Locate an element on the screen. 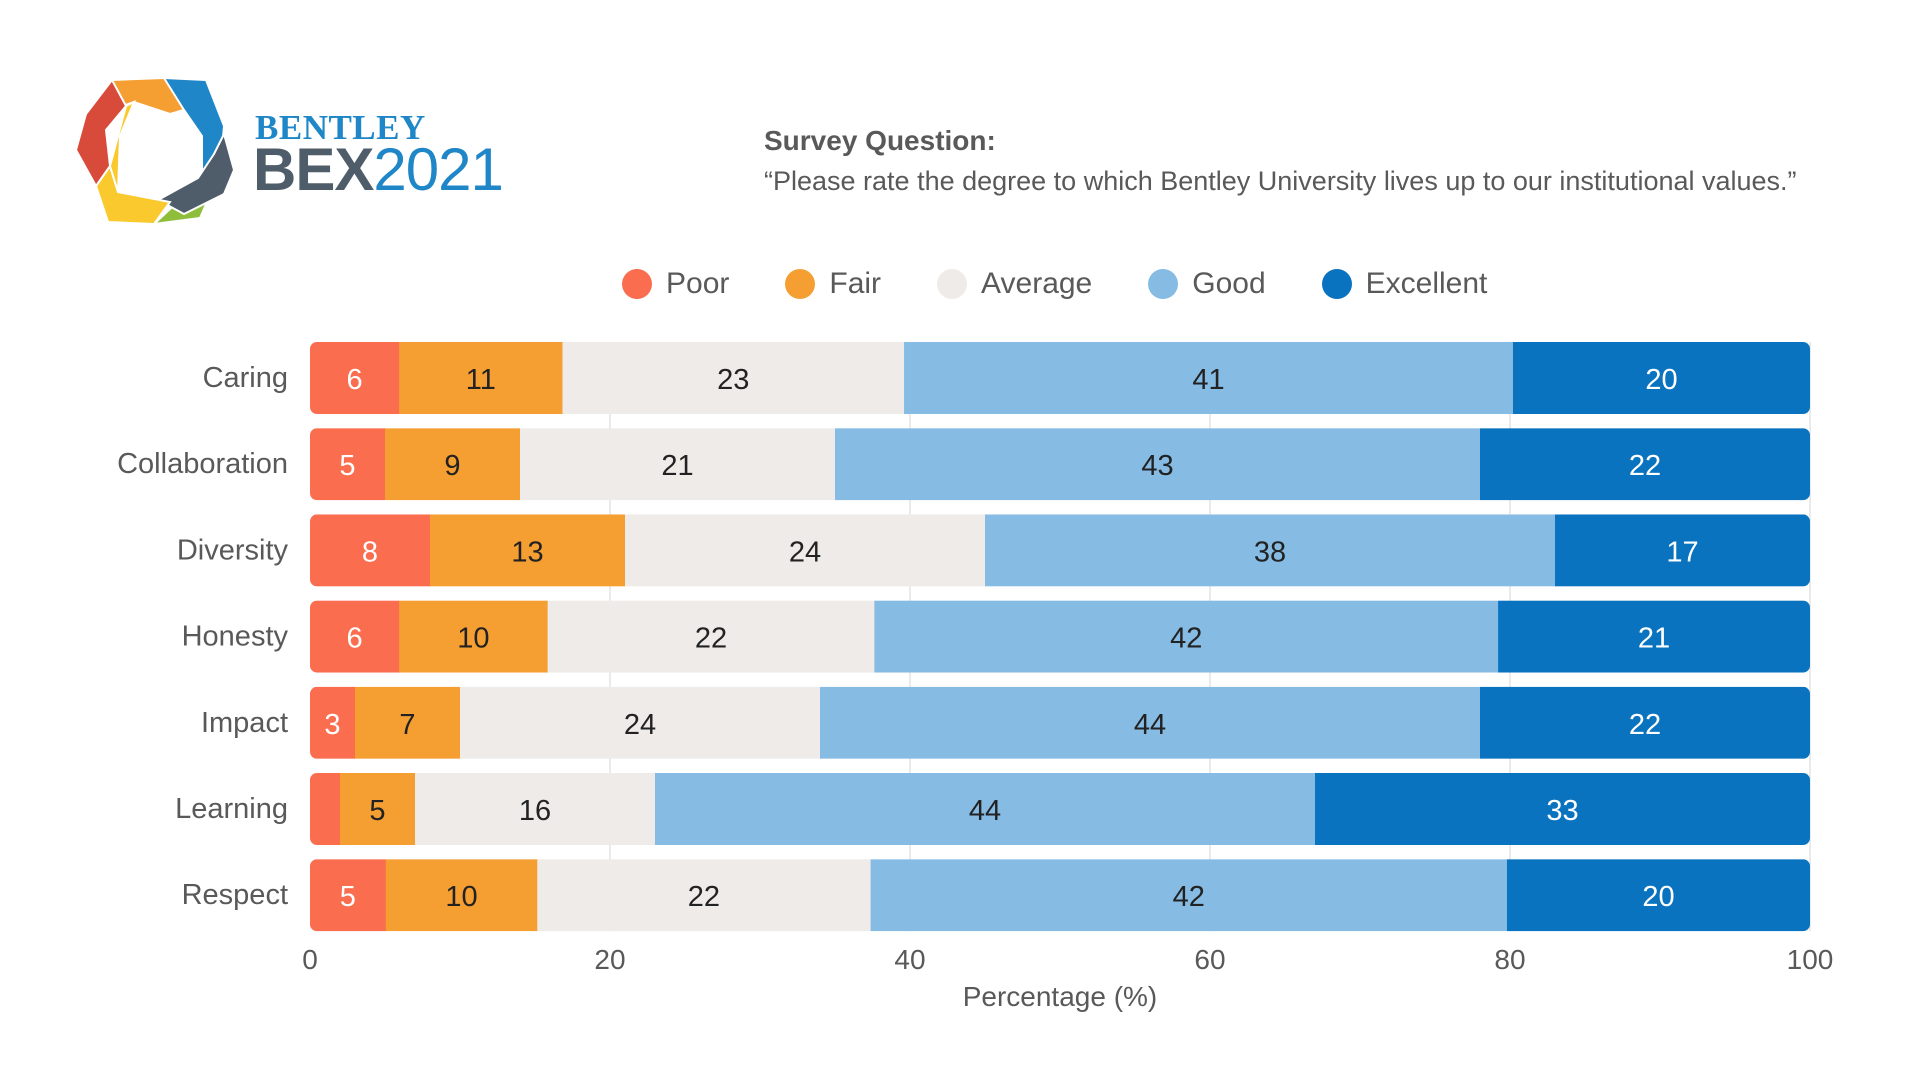 The height and width of the screenshot is (1080, 1920). legend-item-average: Average is located at coordinates (1014, 284).